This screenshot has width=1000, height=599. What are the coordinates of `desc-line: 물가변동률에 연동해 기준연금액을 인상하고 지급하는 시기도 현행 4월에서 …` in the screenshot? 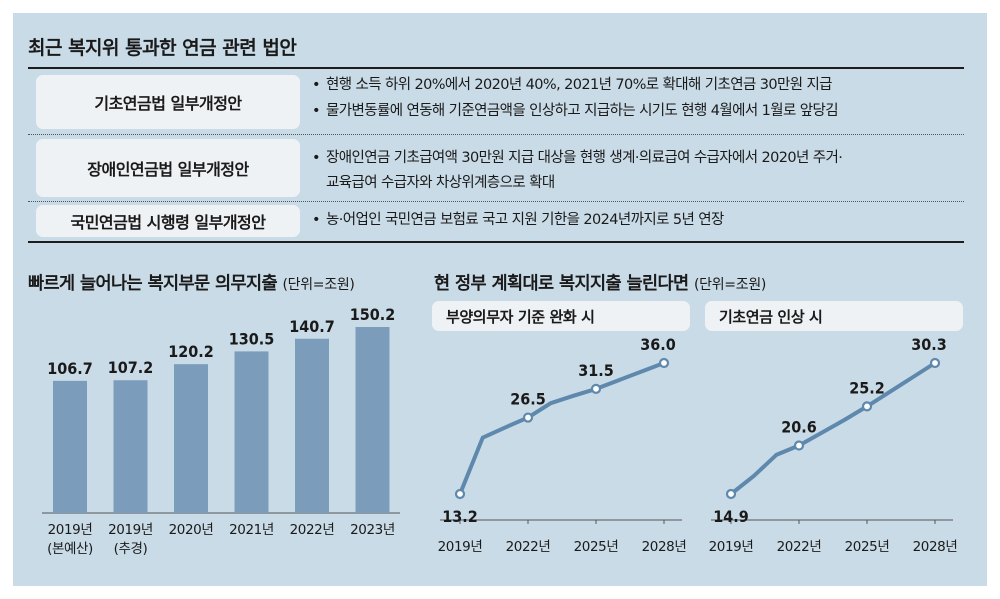 It's located at (582, 111).